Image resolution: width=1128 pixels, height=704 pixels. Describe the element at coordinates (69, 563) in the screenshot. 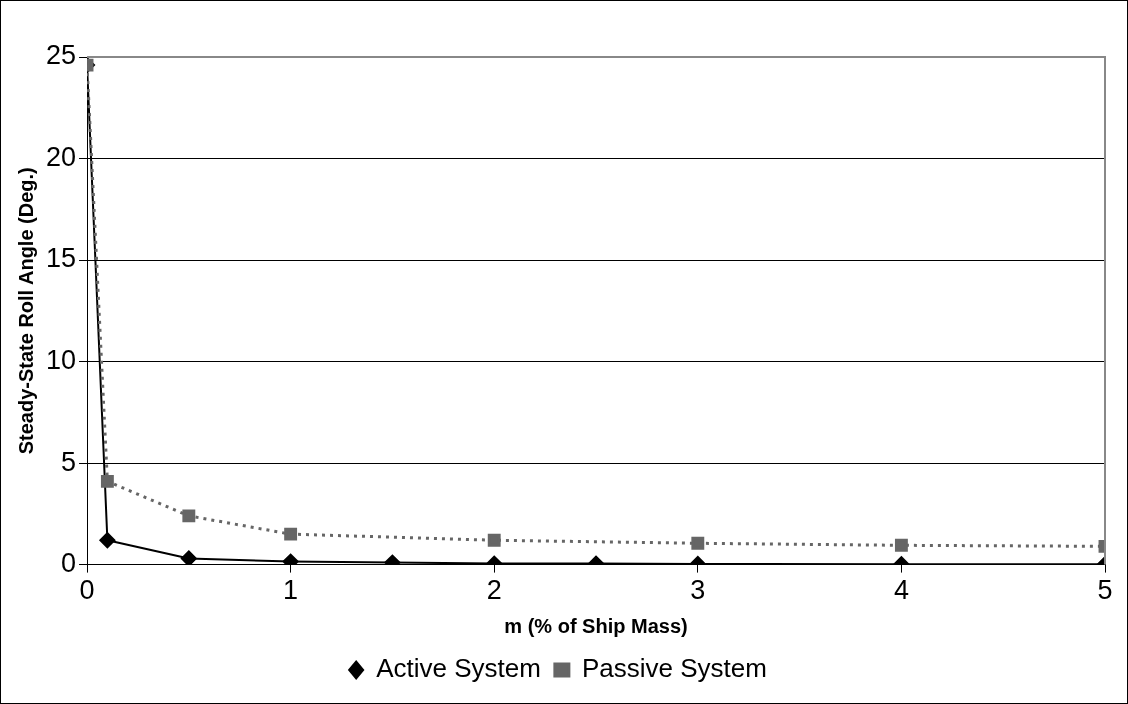

I see `y-tick-label: 0` at that location.